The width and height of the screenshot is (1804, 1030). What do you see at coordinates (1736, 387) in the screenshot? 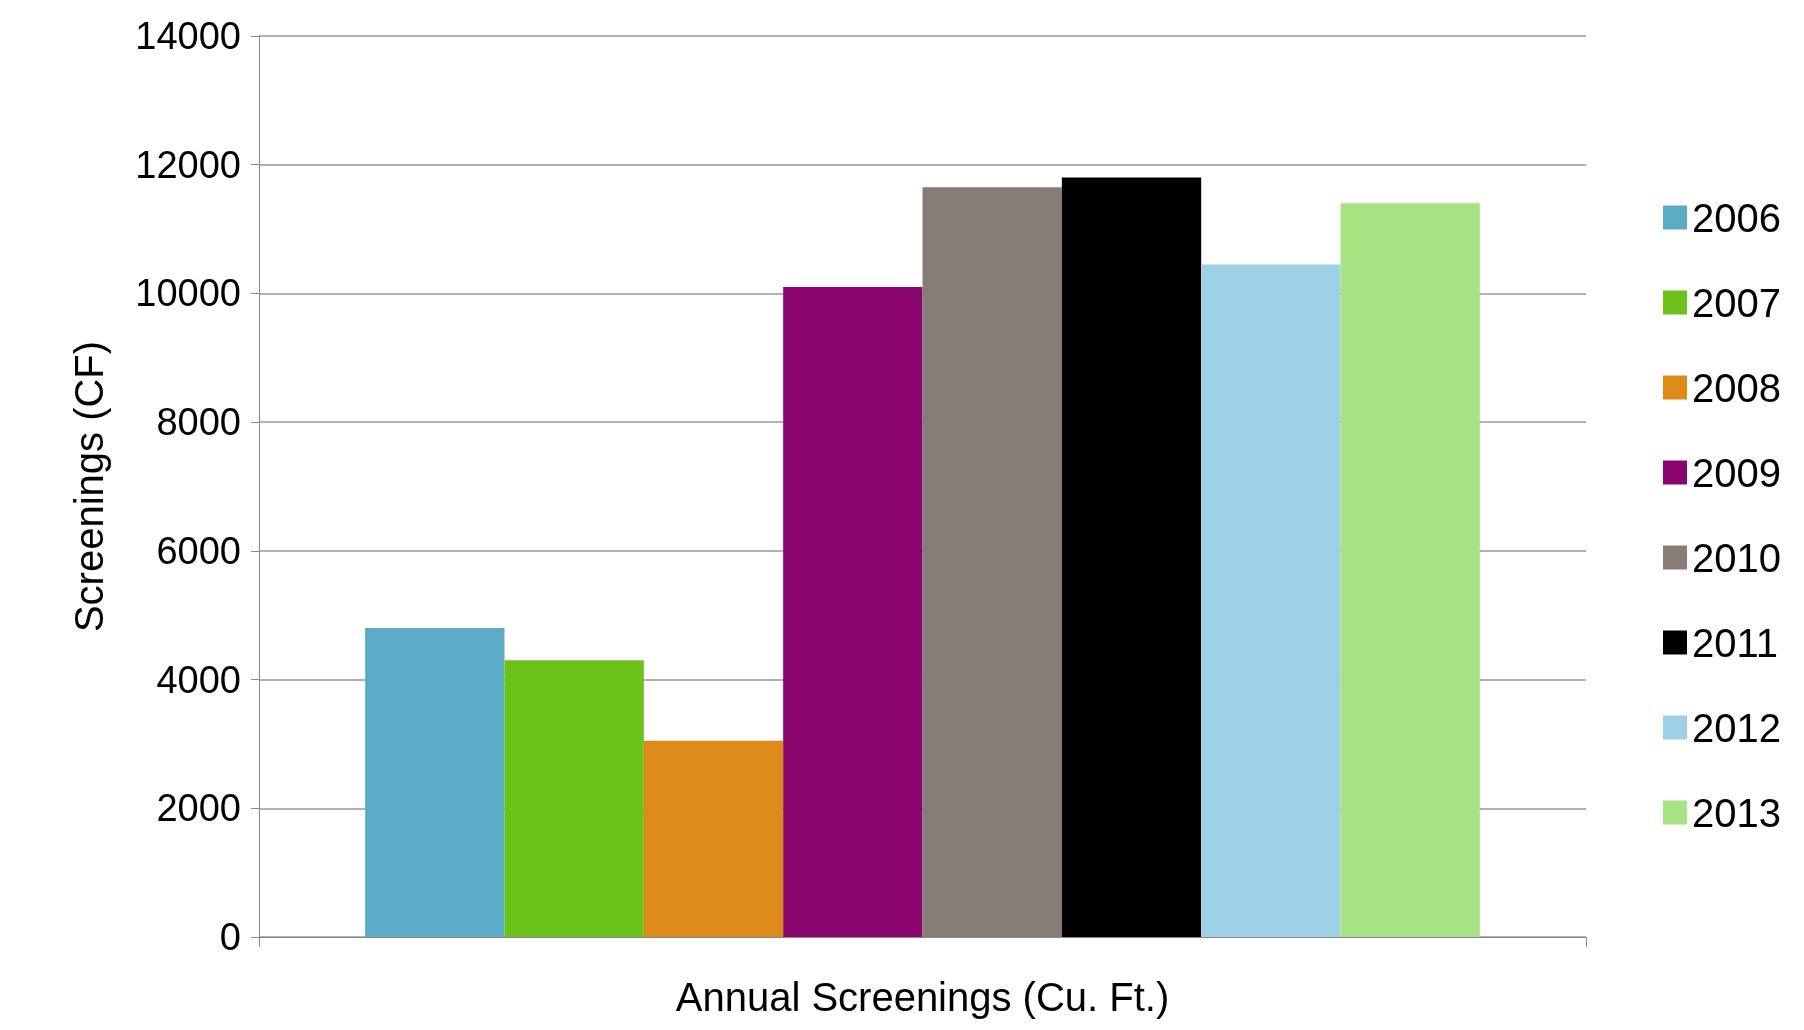
I see `legend-label: 2008` at bounding box center [1736, 387].